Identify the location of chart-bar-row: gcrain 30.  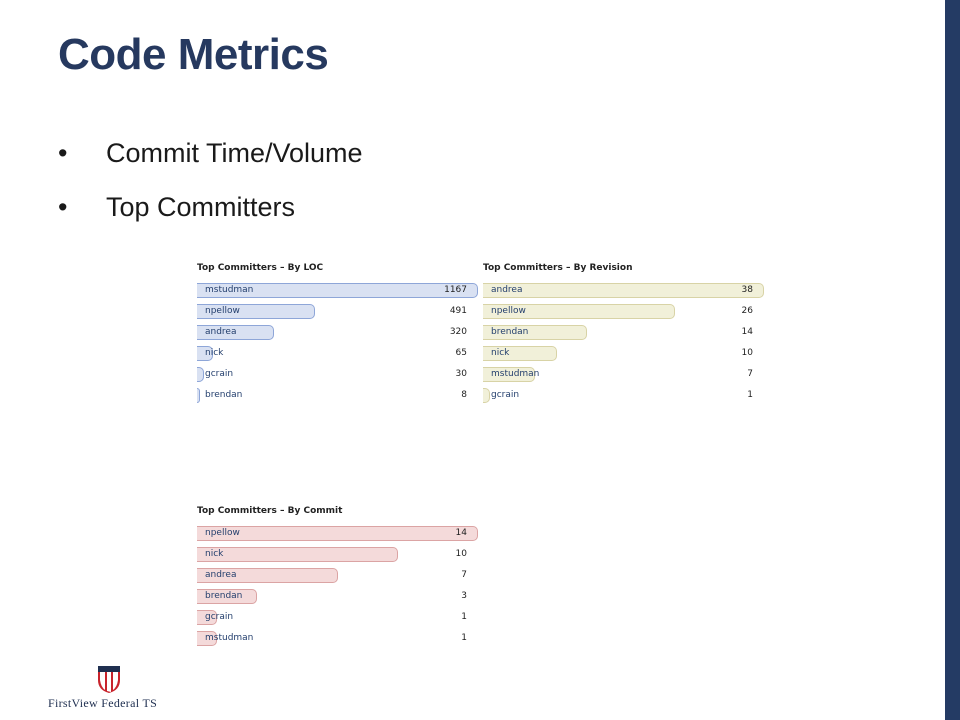
(338, 375).